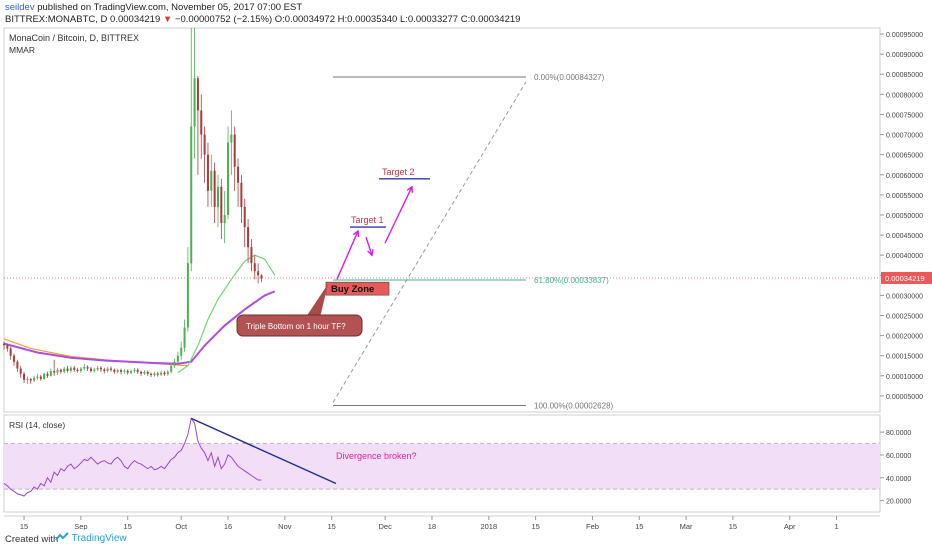 The width and height of the screenshot is (932, 550). What do you see at coordinates (904, 176) in the screenshot?
I see `price-axis-label: 0.00060000` at bounding box center [904, 176].